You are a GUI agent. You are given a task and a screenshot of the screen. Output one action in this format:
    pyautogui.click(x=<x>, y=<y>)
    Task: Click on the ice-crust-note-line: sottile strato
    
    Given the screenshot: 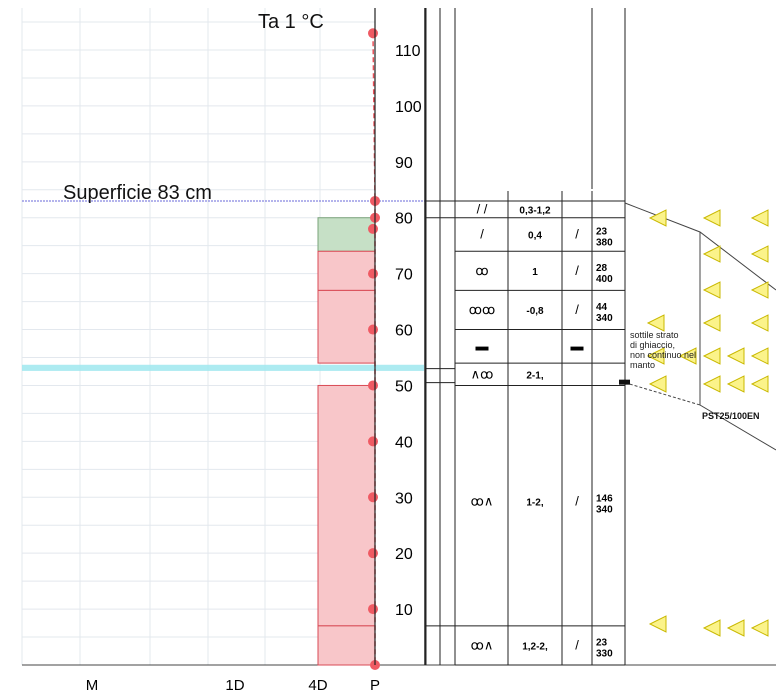 What is the action you would take?
    pyautogui.click(x=654, y=335)
    